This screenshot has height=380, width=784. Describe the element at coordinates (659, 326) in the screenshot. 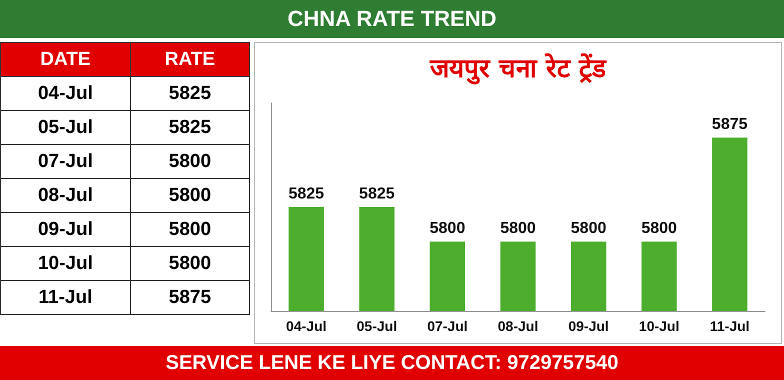

I see `x-tick-label: 10-Jul` at that location.